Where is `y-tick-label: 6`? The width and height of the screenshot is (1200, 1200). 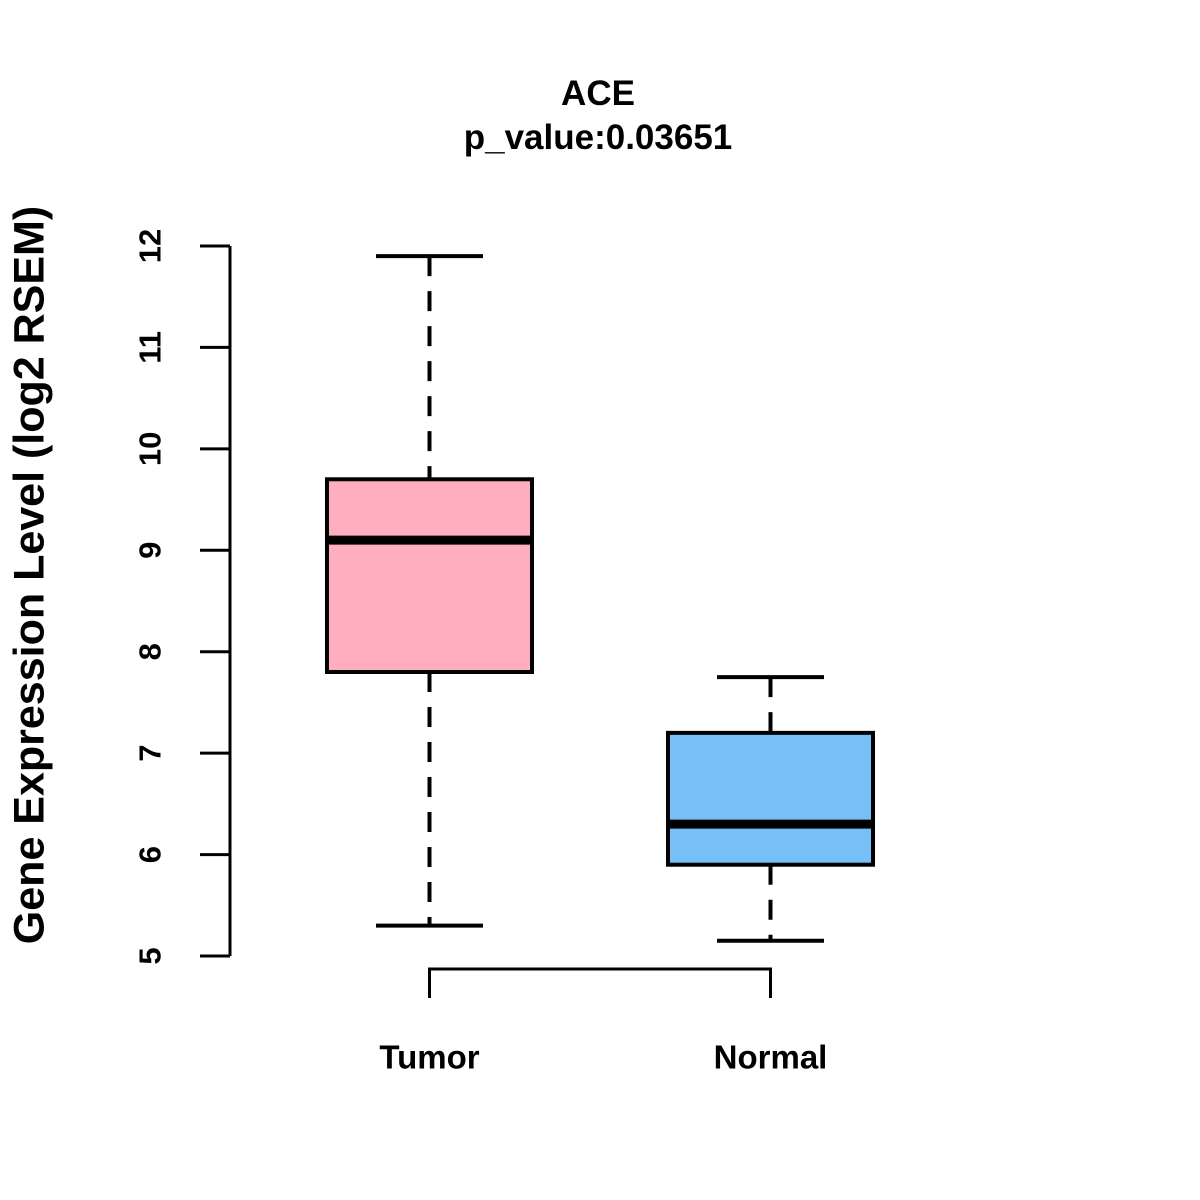
y-tick-label: 6 is located at coordinates (150, 854).